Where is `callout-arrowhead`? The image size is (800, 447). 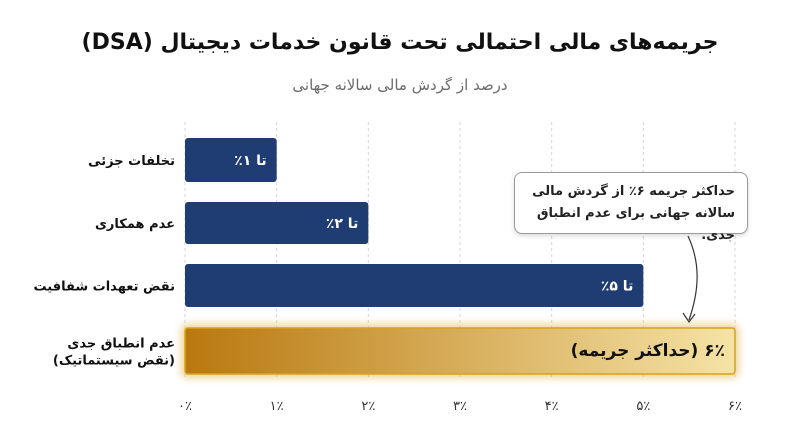
callout-arrowhead is located at coordinates (689, 318).